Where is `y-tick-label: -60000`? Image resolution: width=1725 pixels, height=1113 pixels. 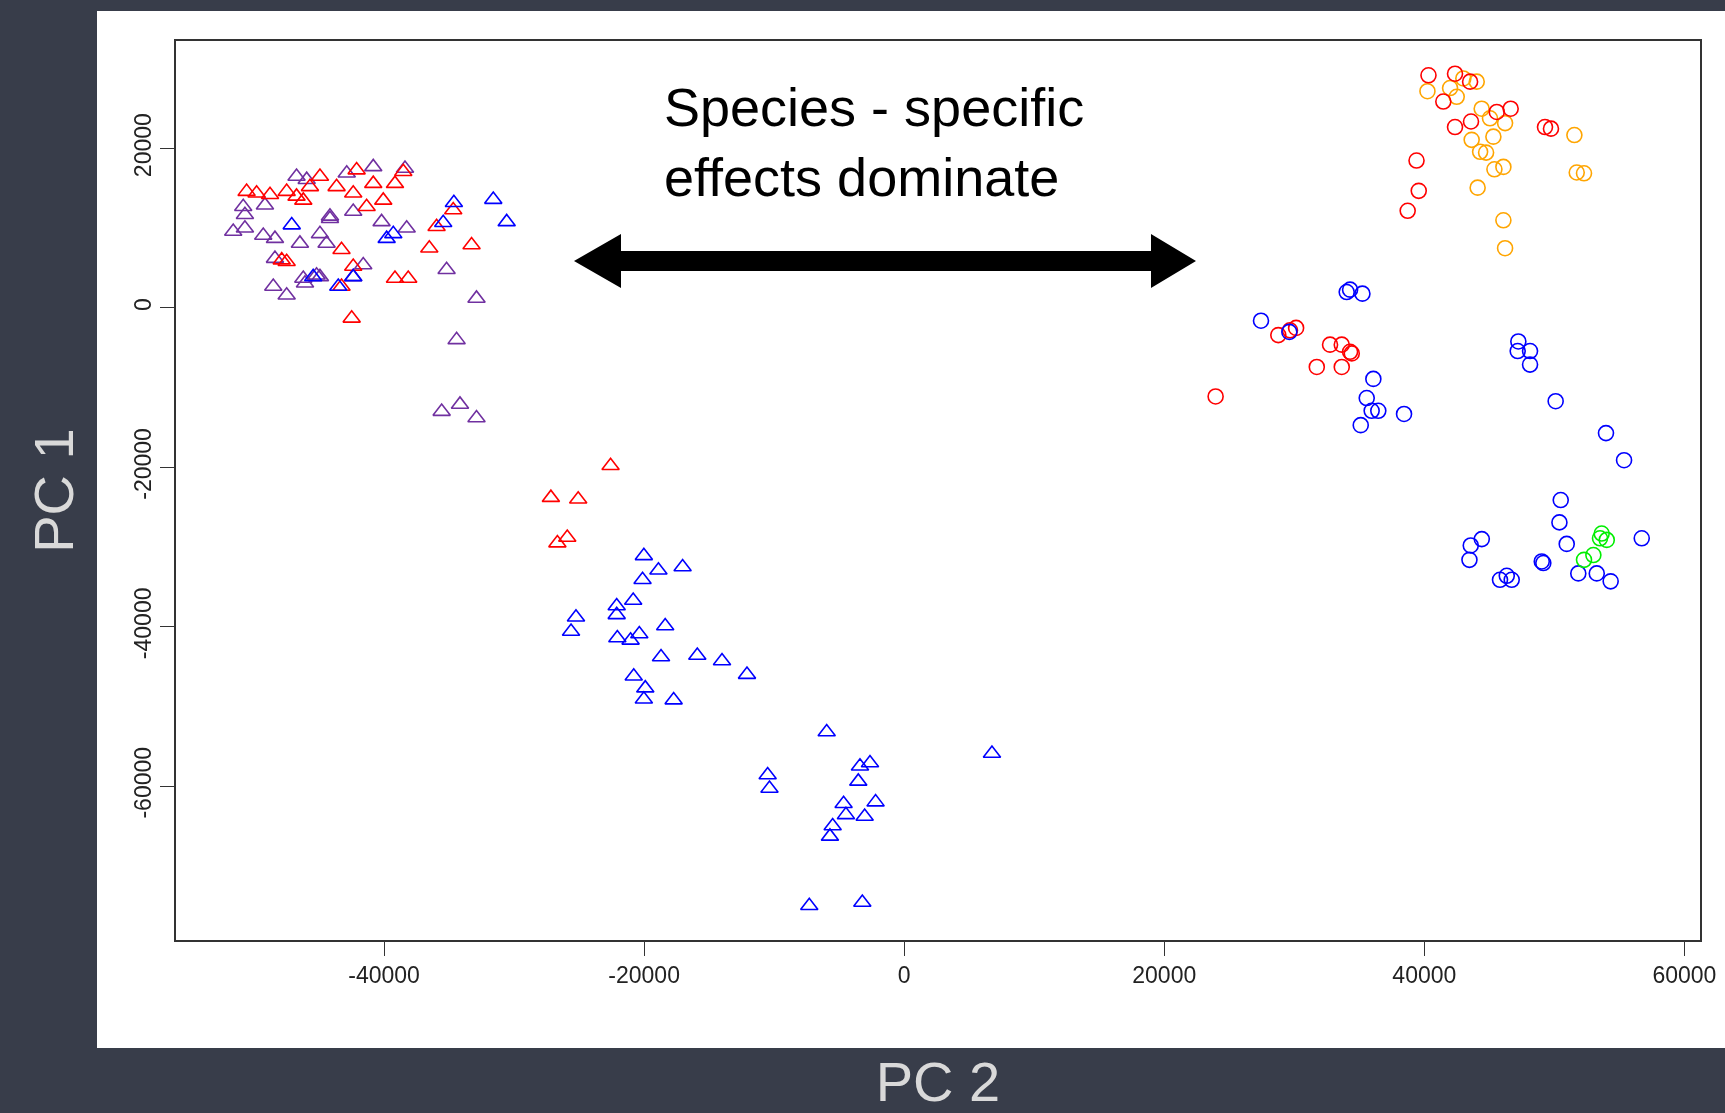
y-tick-label: -60000 is located at coordinates (143, 782).